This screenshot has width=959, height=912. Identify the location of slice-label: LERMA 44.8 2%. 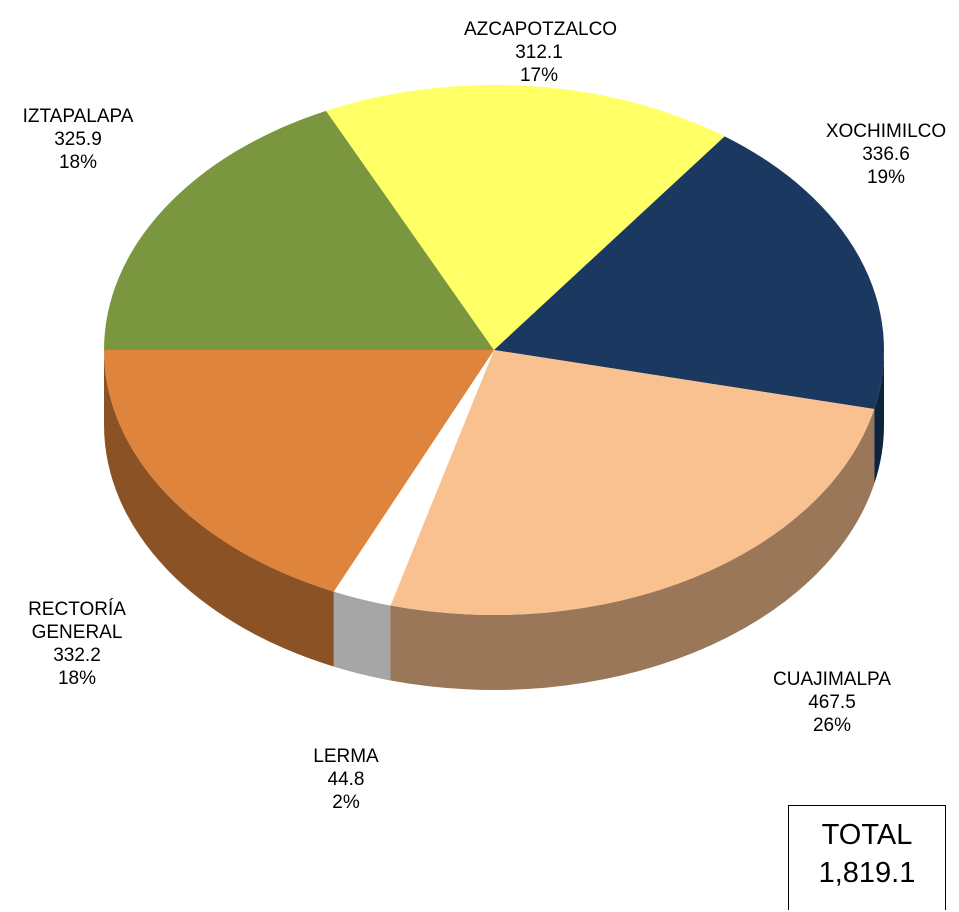
(346, 779).